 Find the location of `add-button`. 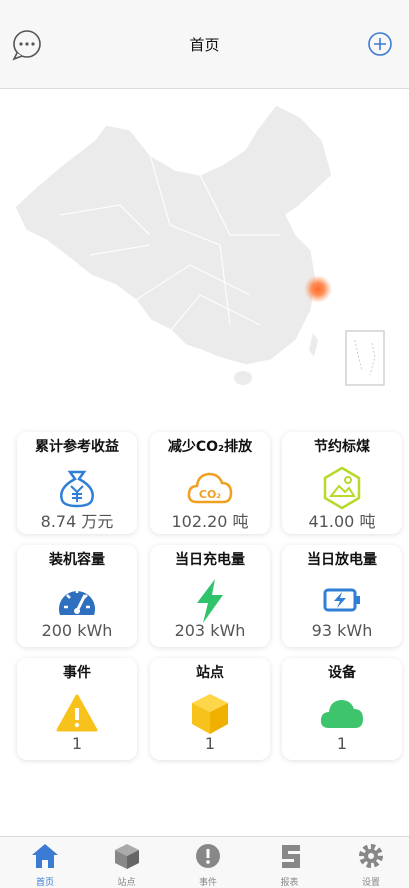

add-button is located at coordinates (380, 44).